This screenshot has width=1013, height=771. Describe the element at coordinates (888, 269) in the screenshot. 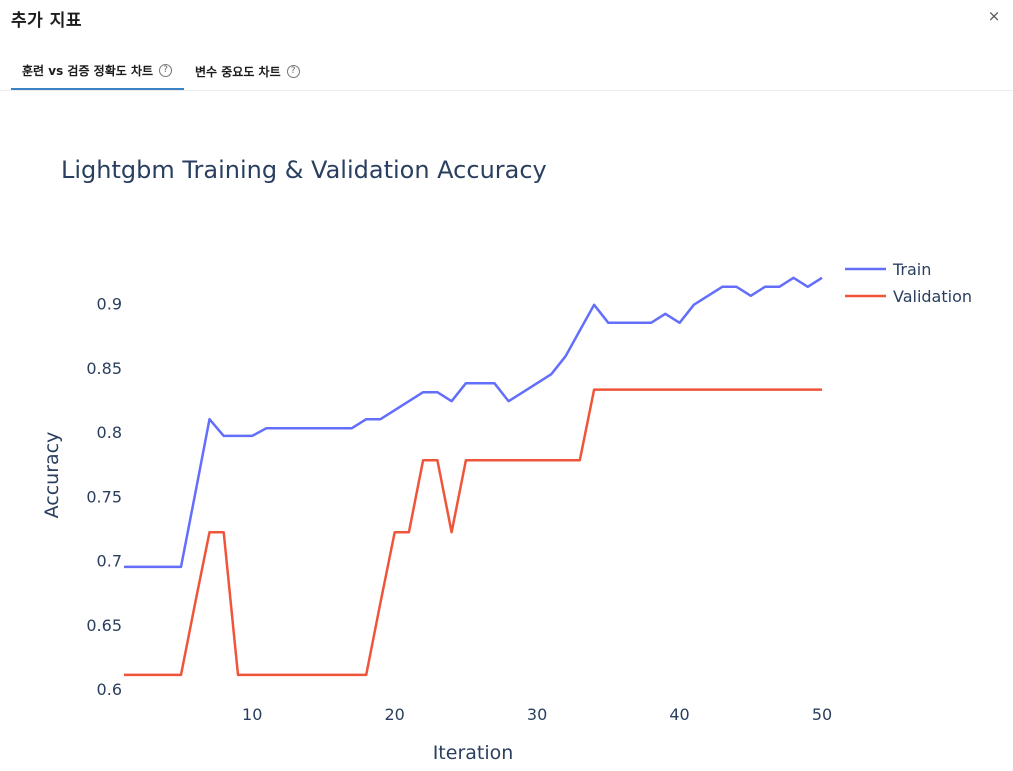

I see `legend-item-train: Train` at that location.